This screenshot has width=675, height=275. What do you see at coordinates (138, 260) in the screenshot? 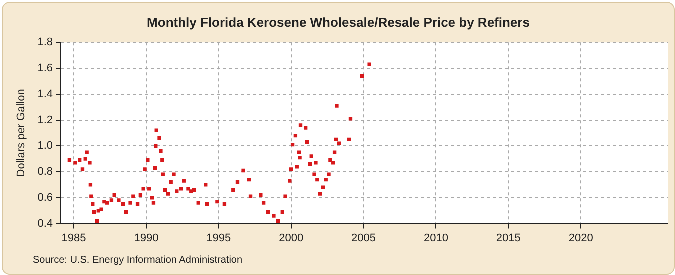
I see `source-note: Source: U.S. Energy Information Administration` at bounding box center [138, 260].